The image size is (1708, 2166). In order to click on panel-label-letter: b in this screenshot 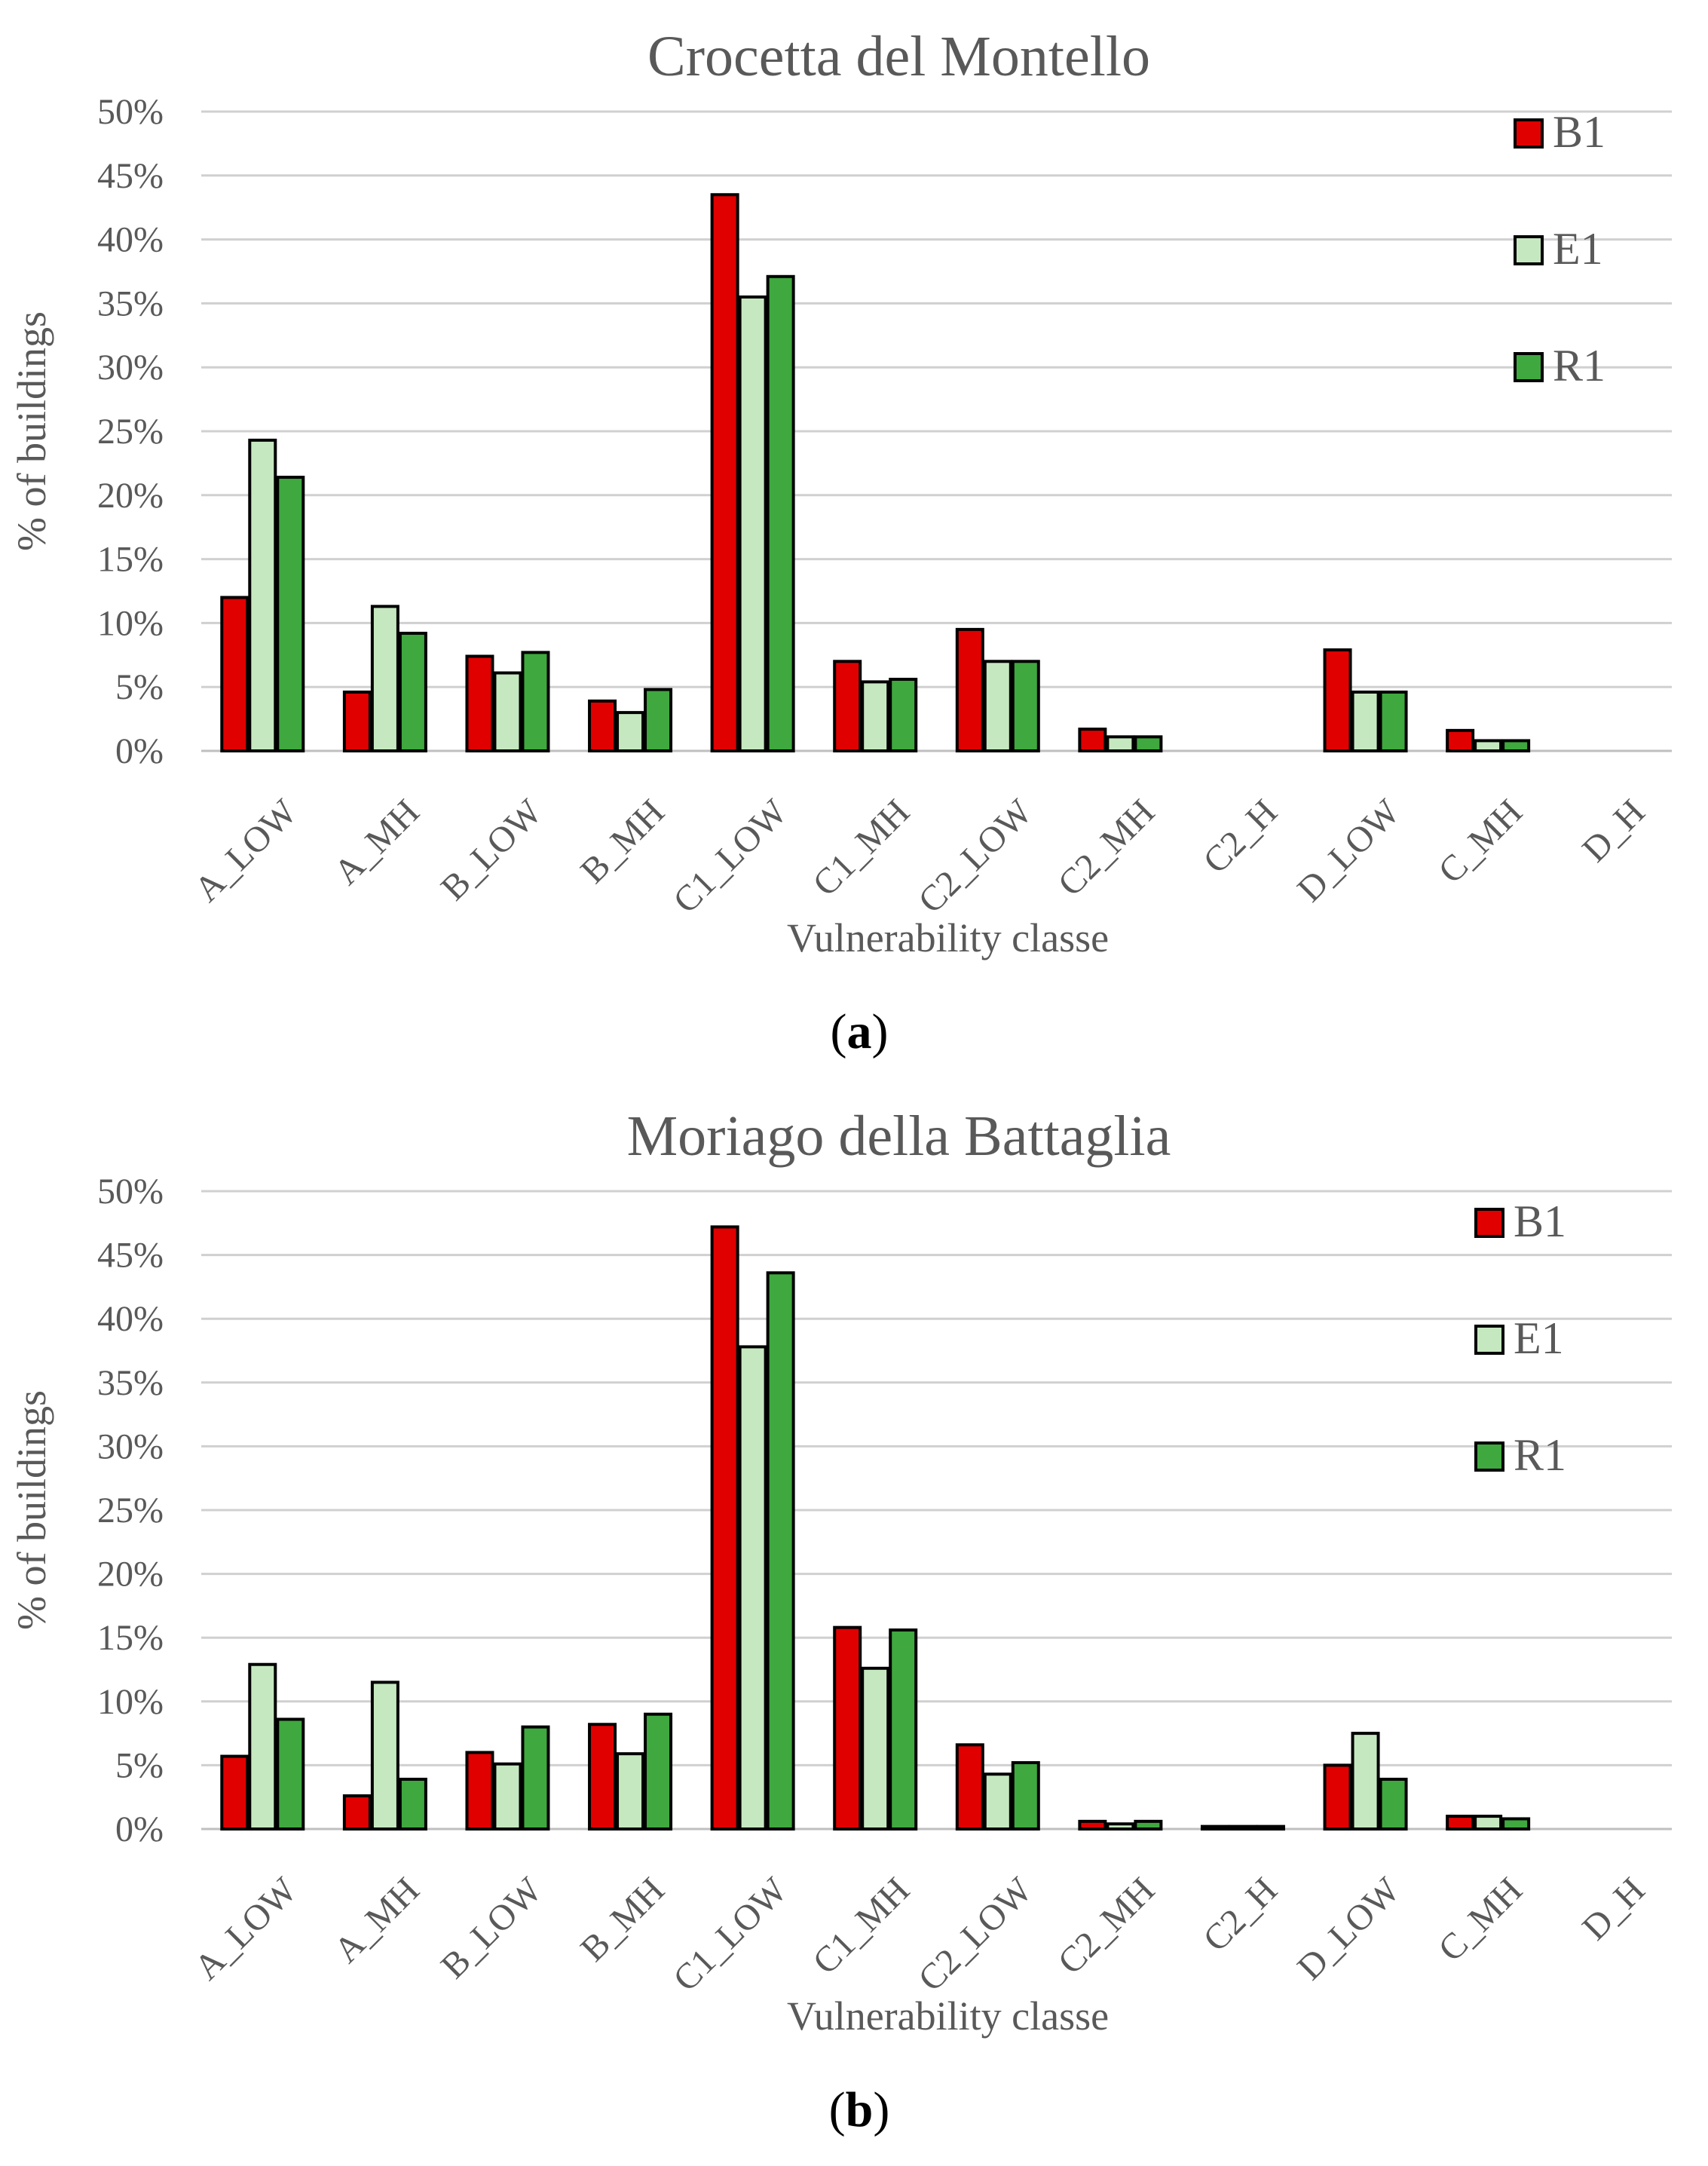, I will do `click(860, 2109)`.